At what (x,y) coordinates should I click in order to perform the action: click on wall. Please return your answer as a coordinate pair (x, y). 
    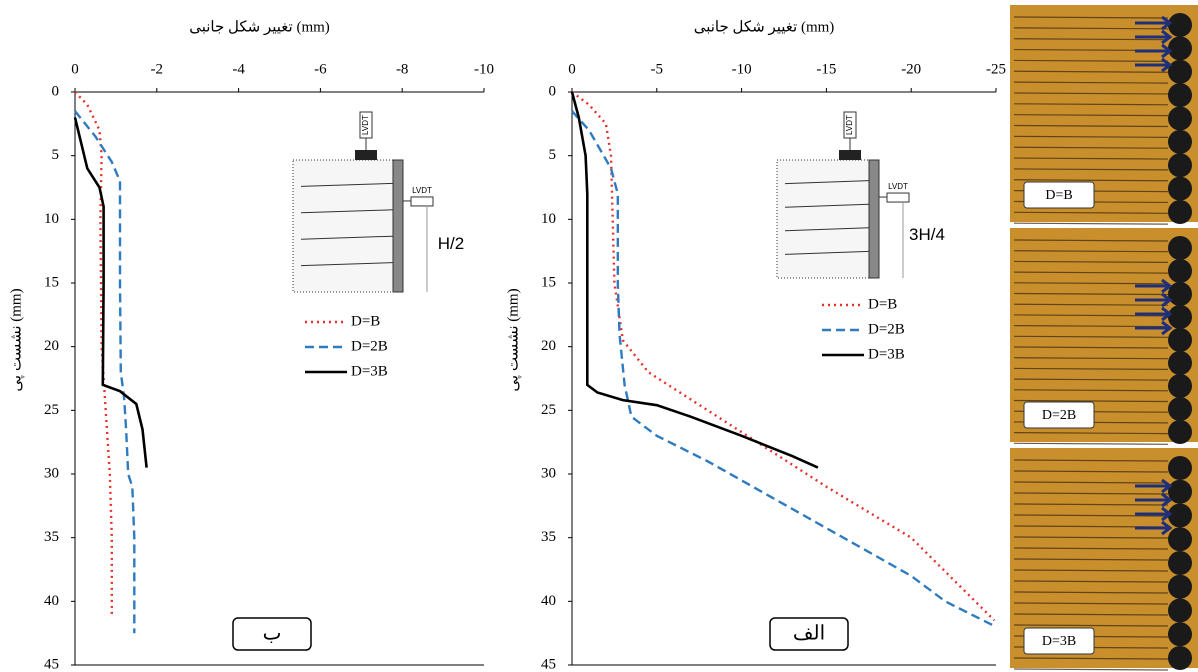
    Looking at the image, I should click on (874, 219).